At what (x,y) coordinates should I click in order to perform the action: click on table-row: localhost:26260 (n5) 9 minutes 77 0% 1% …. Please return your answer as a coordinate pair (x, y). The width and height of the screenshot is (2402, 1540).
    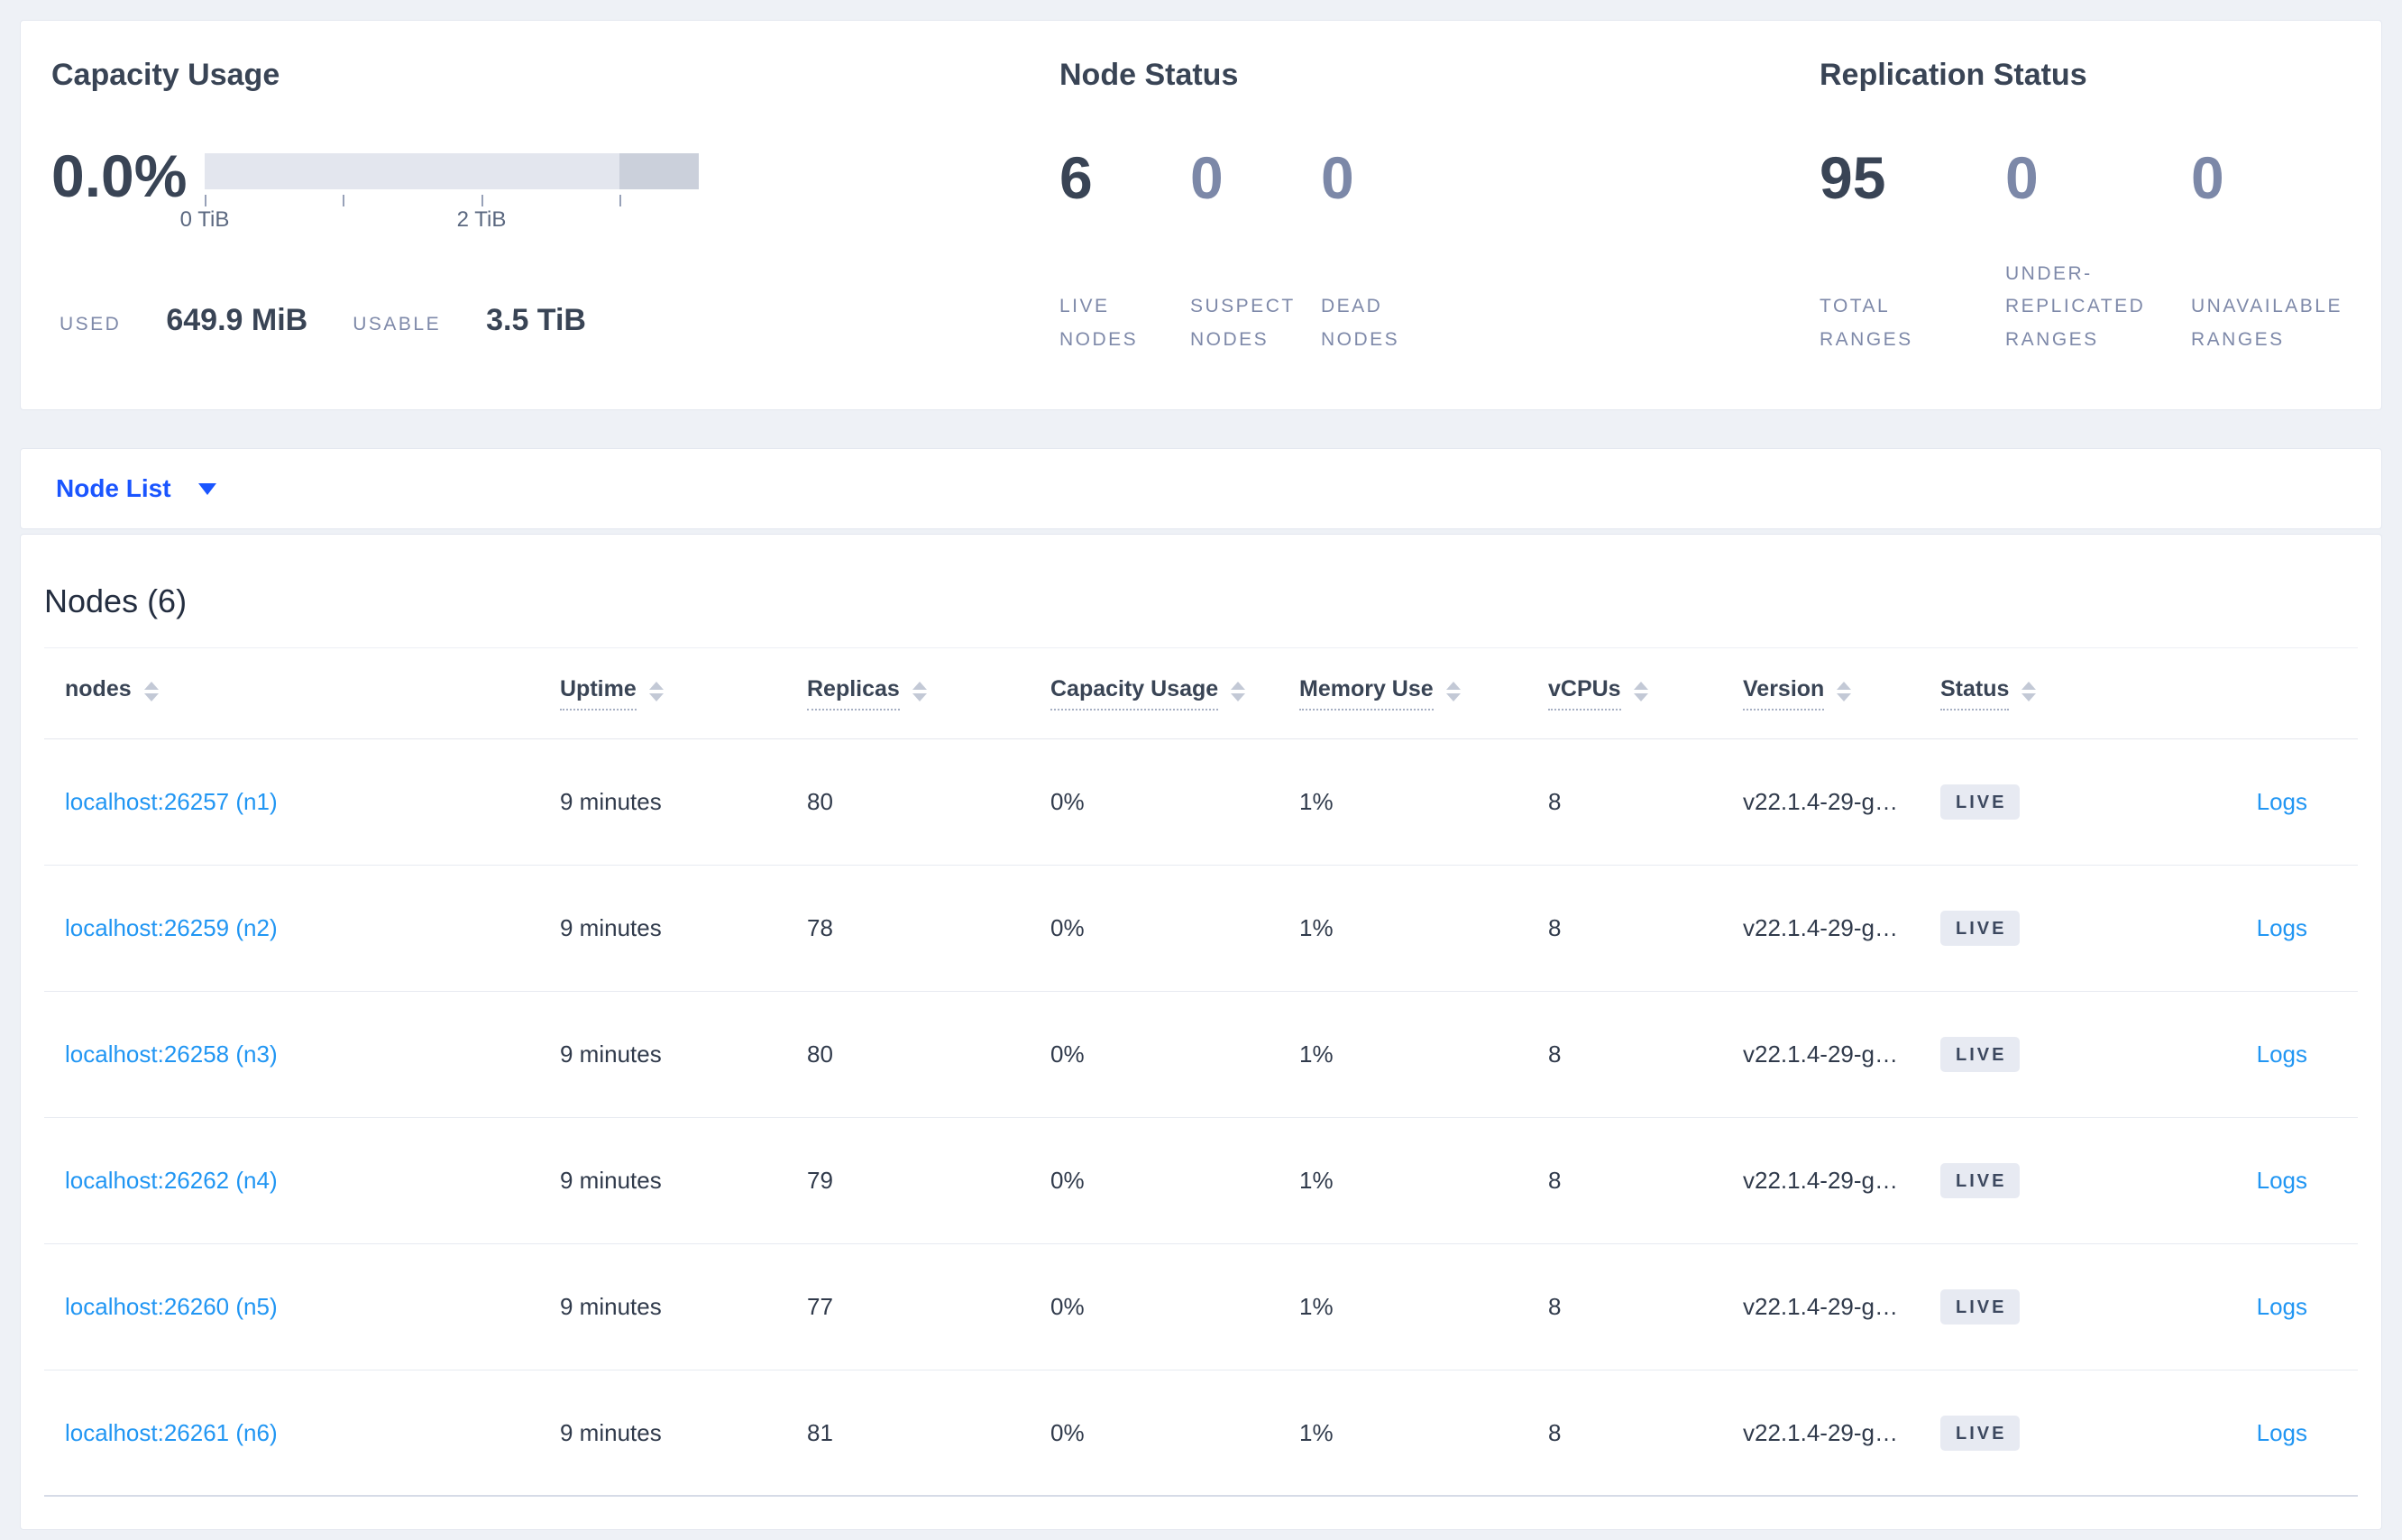
    Looking at the image, I should click on (1201, 1307).